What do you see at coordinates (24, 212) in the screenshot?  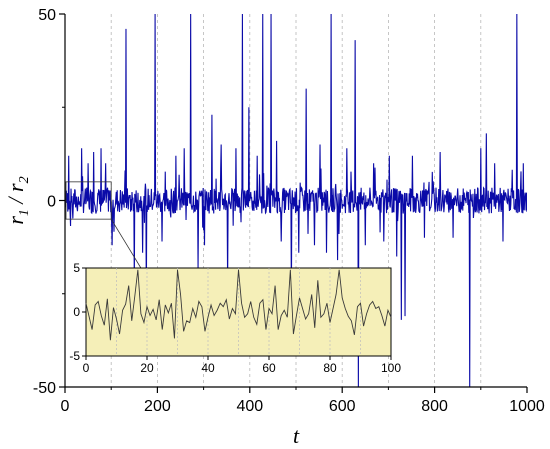 I see `y-axis-title-subscript: 1` at bounding box center [24, 212].